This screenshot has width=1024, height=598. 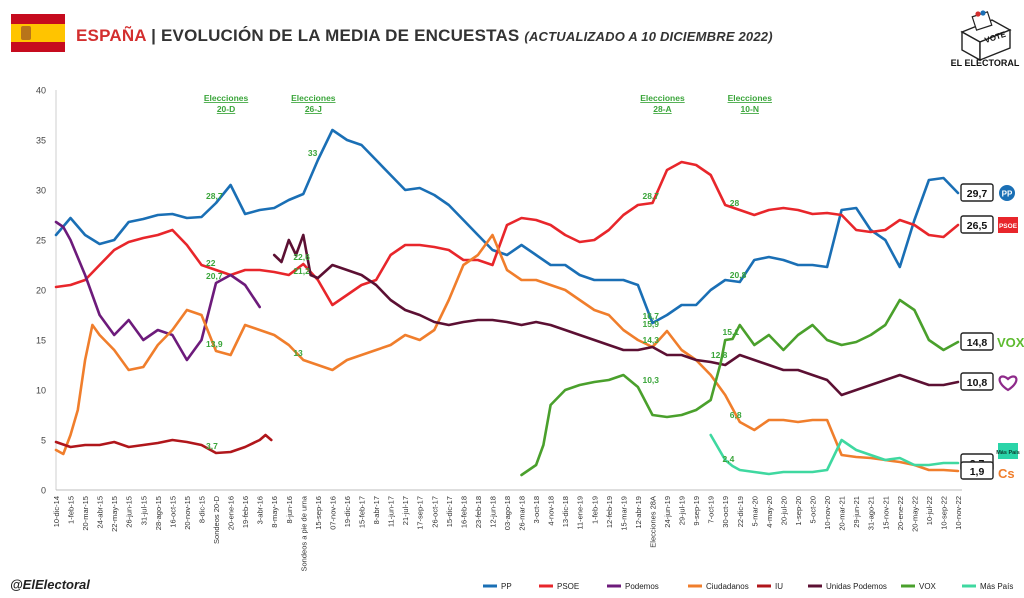 What do you see at coordinates (740, 387) in the screenshot?
I see `series-line-vox` at bounding box center [740, 387].